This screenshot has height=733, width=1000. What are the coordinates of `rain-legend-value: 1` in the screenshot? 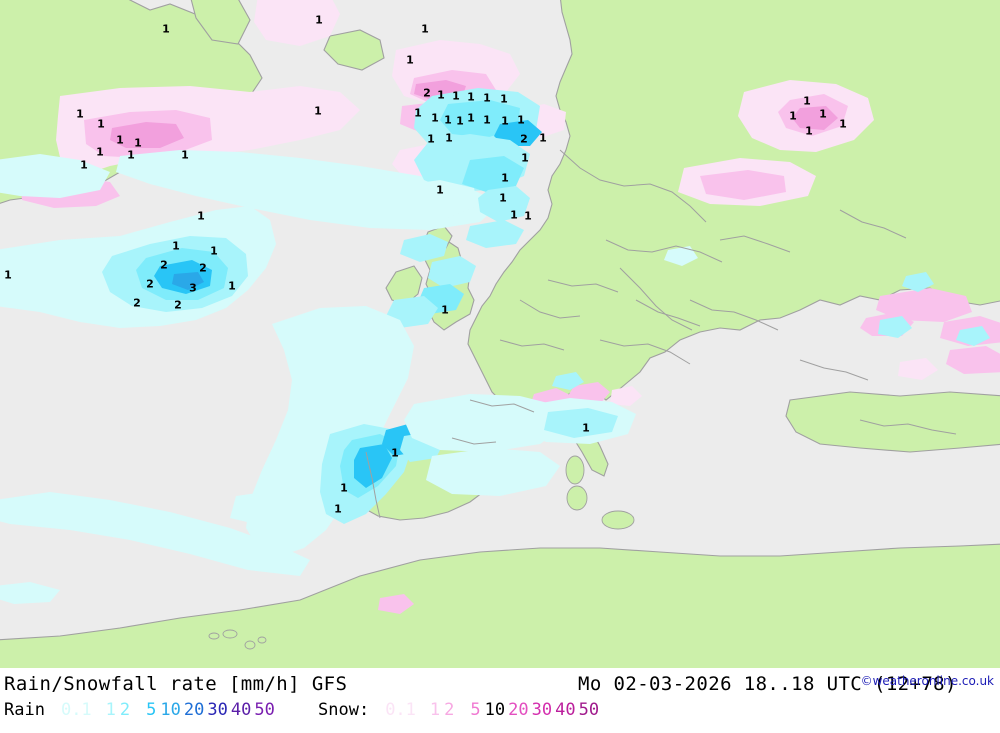 It's located at (110, 710).